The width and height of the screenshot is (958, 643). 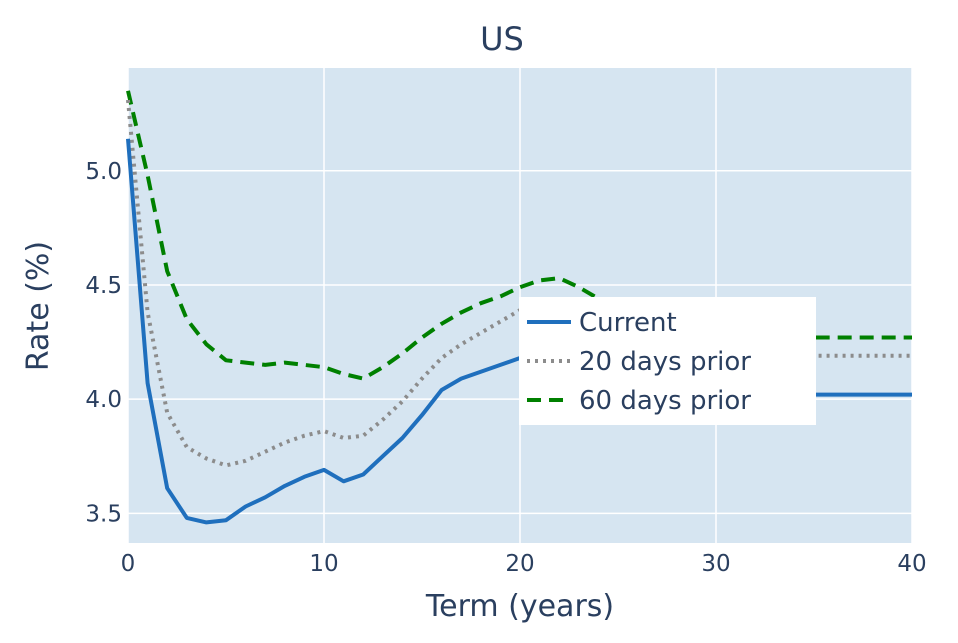 I want to click on legend-label: Current, so click(x=628, y=323).